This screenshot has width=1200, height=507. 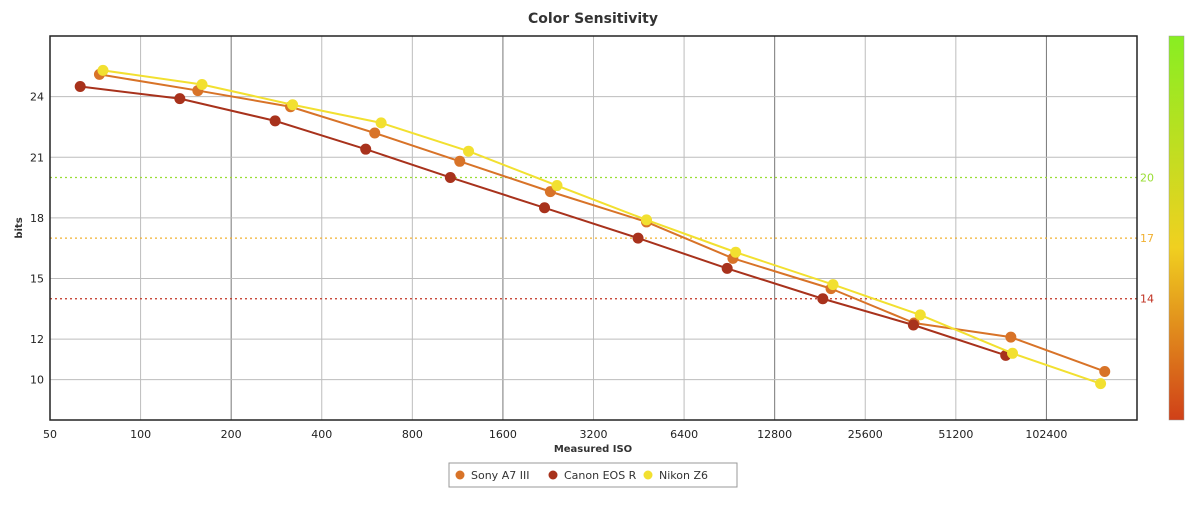 What do you see at coordinates (1147, 177) in the screenshot?
I see `reference-label: 20` at bounding box center [1147, 177].